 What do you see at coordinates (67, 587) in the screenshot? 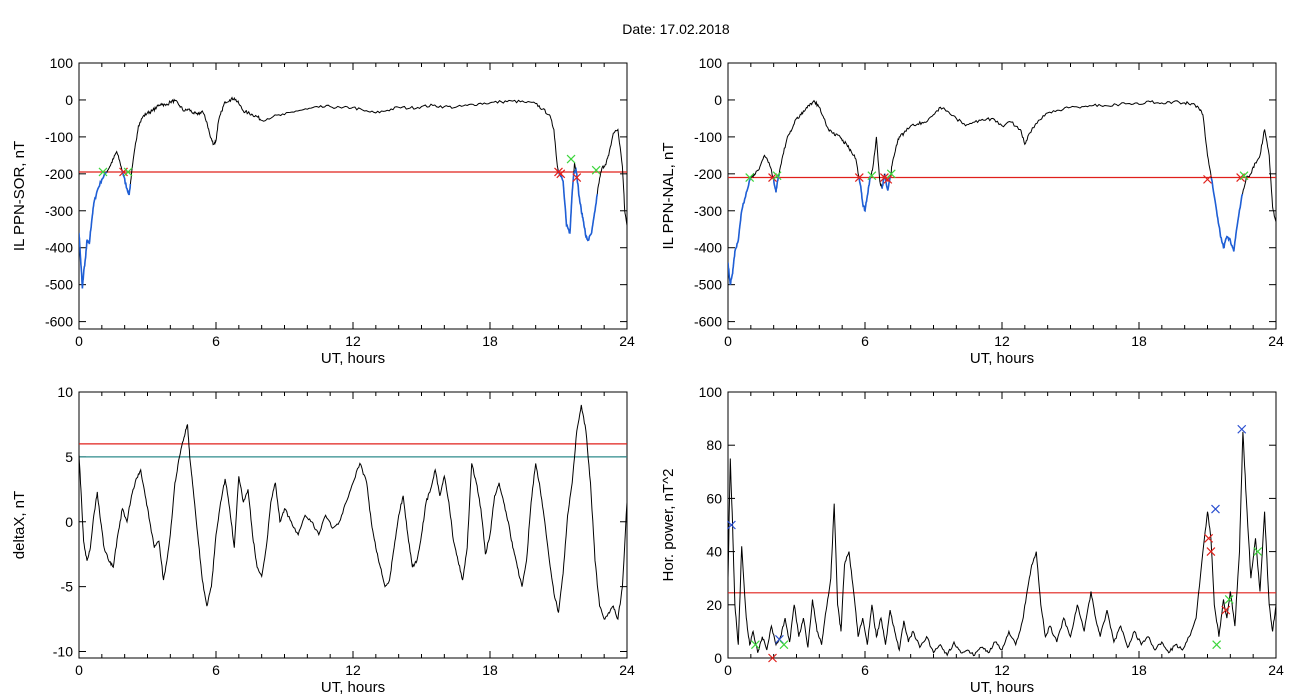
I see `y-tick-label: -5` at bounding box center [67, 587].